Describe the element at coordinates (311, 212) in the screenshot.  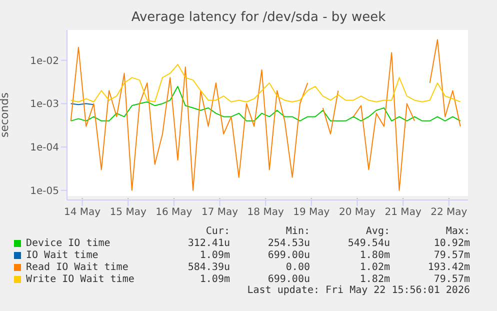
I see `x-tick-label: 19 May` at that location.